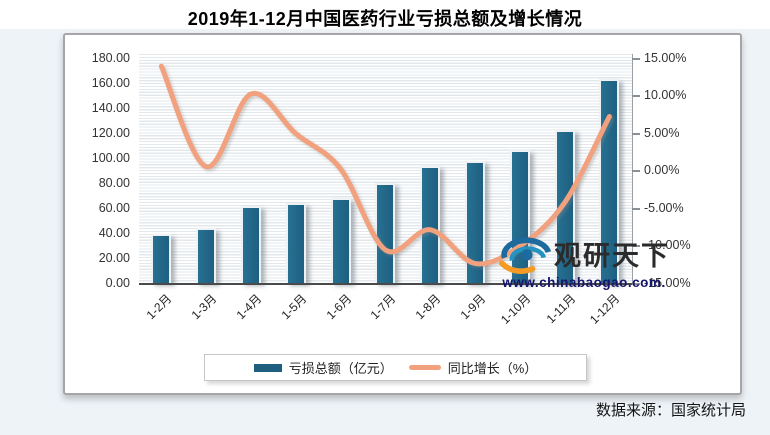 This screenshot has width=770, height=435. What do you see at coordinates (110, 82) in the screenshot?
I see `left-tick-label: 160.00` at bounding box center [110, 82].